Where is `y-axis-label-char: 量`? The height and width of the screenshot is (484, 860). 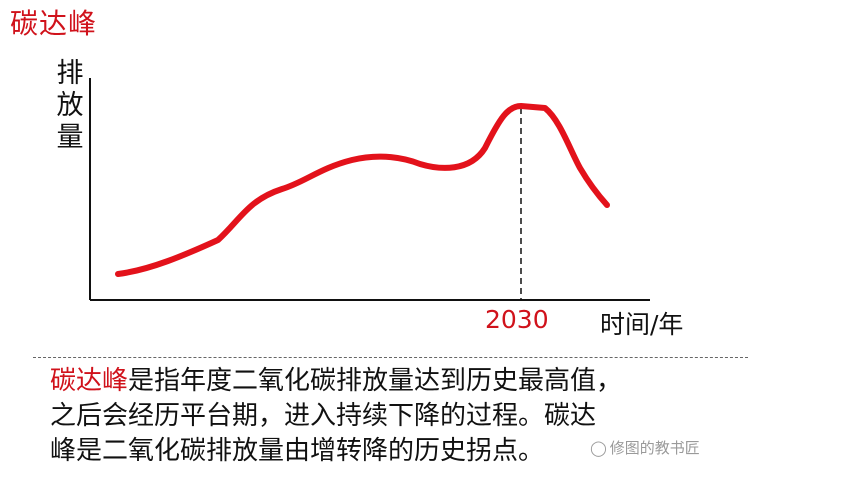
y-axis-label-char: 量 is located at coordinates (70, 137).